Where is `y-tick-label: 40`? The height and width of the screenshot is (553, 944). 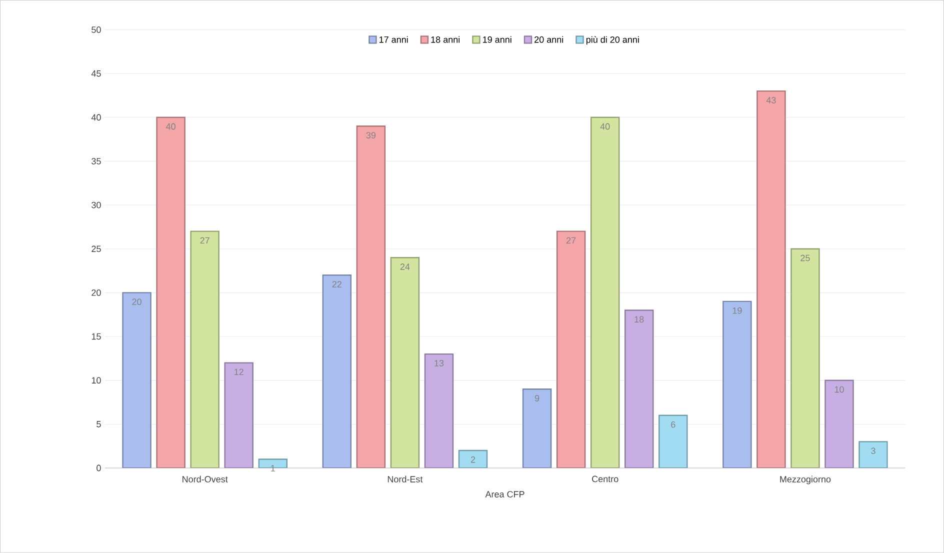 y-tick-label: 40 is located at coordinates (96, 117).